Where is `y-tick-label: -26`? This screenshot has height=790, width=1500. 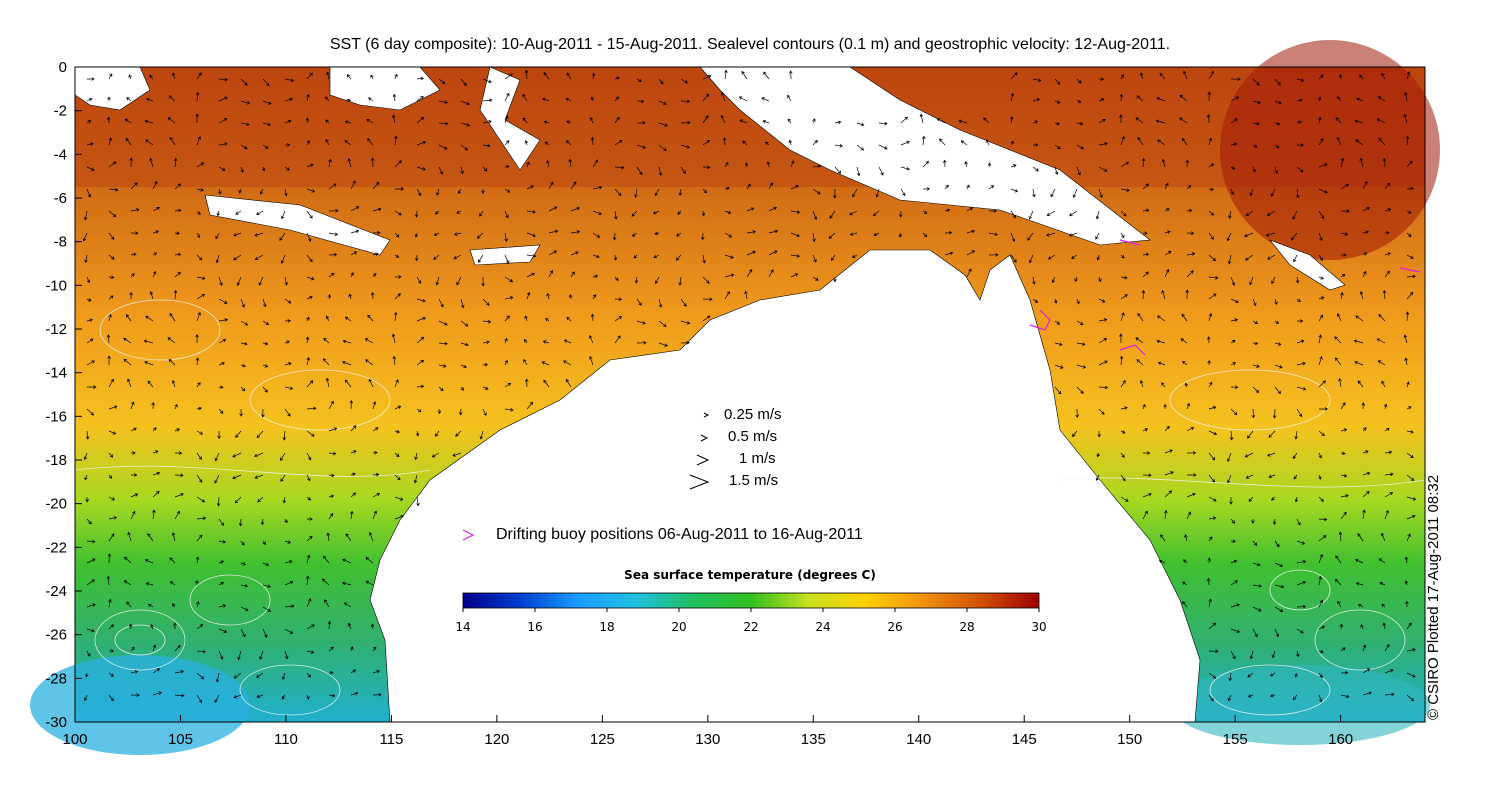
y-tick-label: -26 is located at coordinates (56, 635).